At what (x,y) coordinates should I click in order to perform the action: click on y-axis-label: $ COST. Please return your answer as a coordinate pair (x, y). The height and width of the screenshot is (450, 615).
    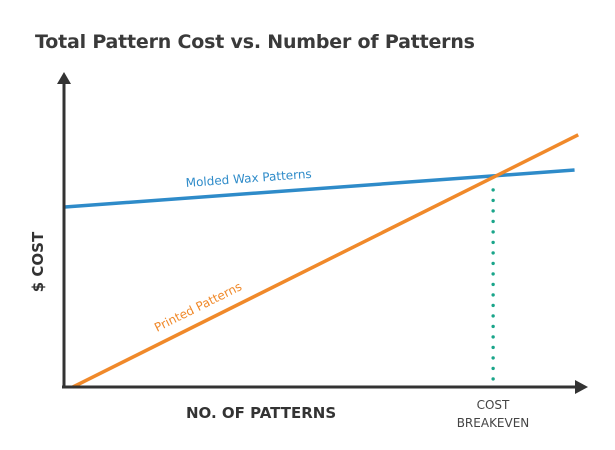
    Looking at the image, I should click on (38, 261).